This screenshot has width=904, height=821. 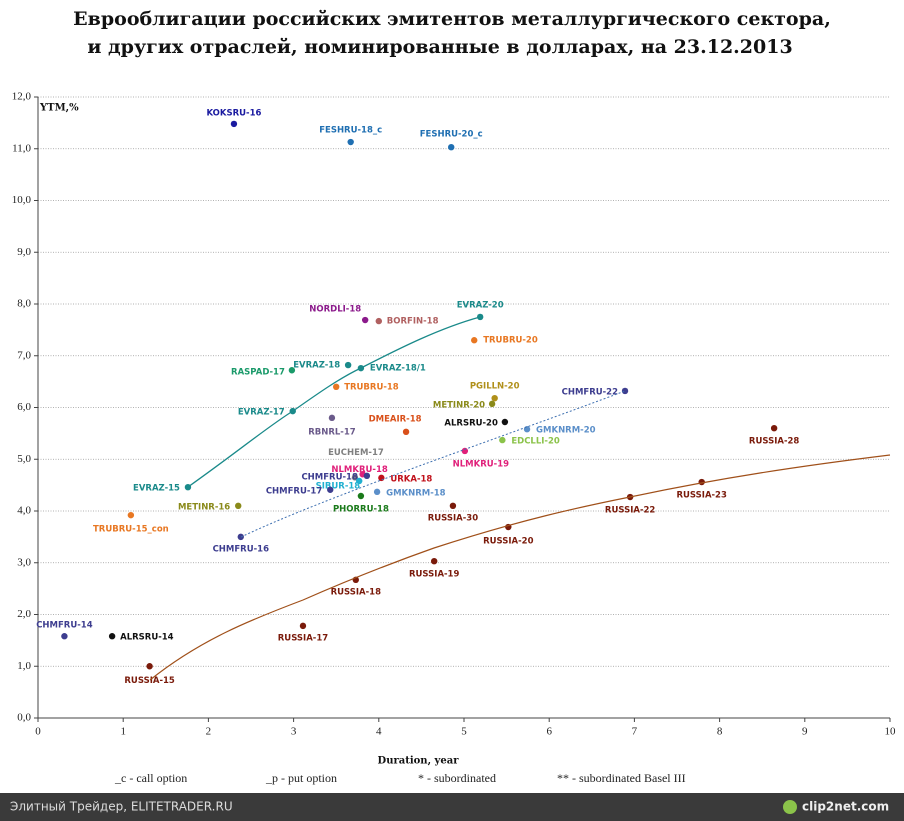 What do you see at coordinates (590, 392) in the screenshot?
I see `point-label: CHMFRU-22` at bounding box center [590, 392].